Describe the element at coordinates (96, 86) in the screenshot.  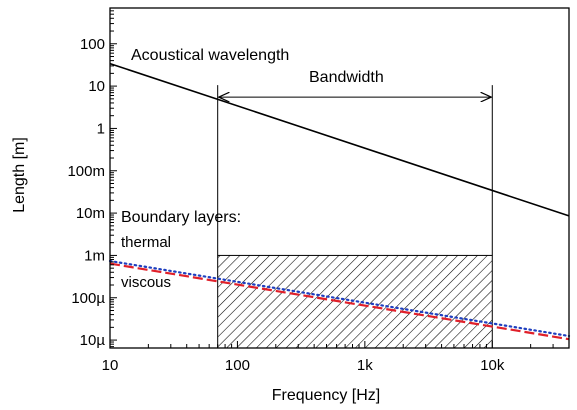
I see `y-tick-label: 10` at that location.